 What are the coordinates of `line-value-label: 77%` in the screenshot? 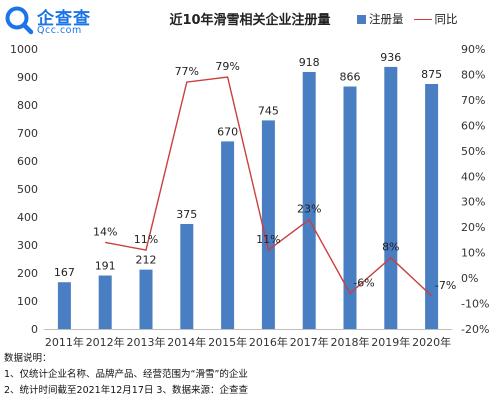 It's located at (187, 71).